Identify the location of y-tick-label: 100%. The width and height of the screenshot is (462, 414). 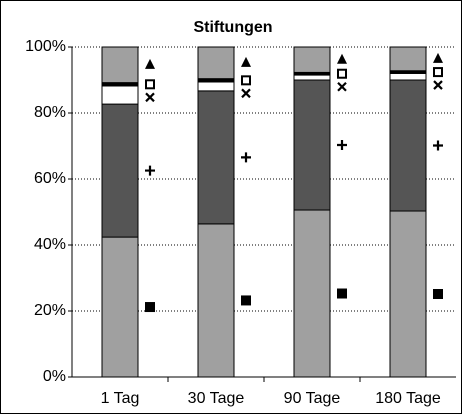
(45, 46).